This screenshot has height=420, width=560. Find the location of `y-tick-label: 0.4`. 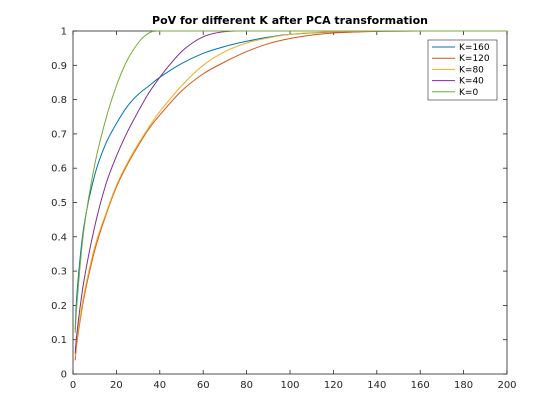

y-tick-label: 0.4 is located at coordinates (59, 237).